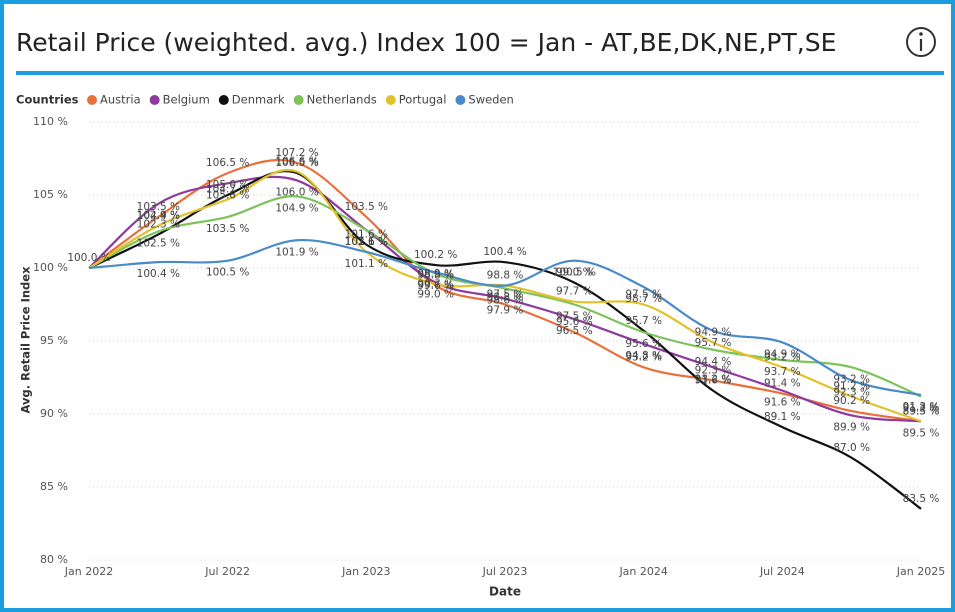 The width and height of the screenshot is (955, 612). What do you see at coordinates (490, 100) in the screenshot?
I see `legend-label: Sweden` at bounding box center [490, 100].